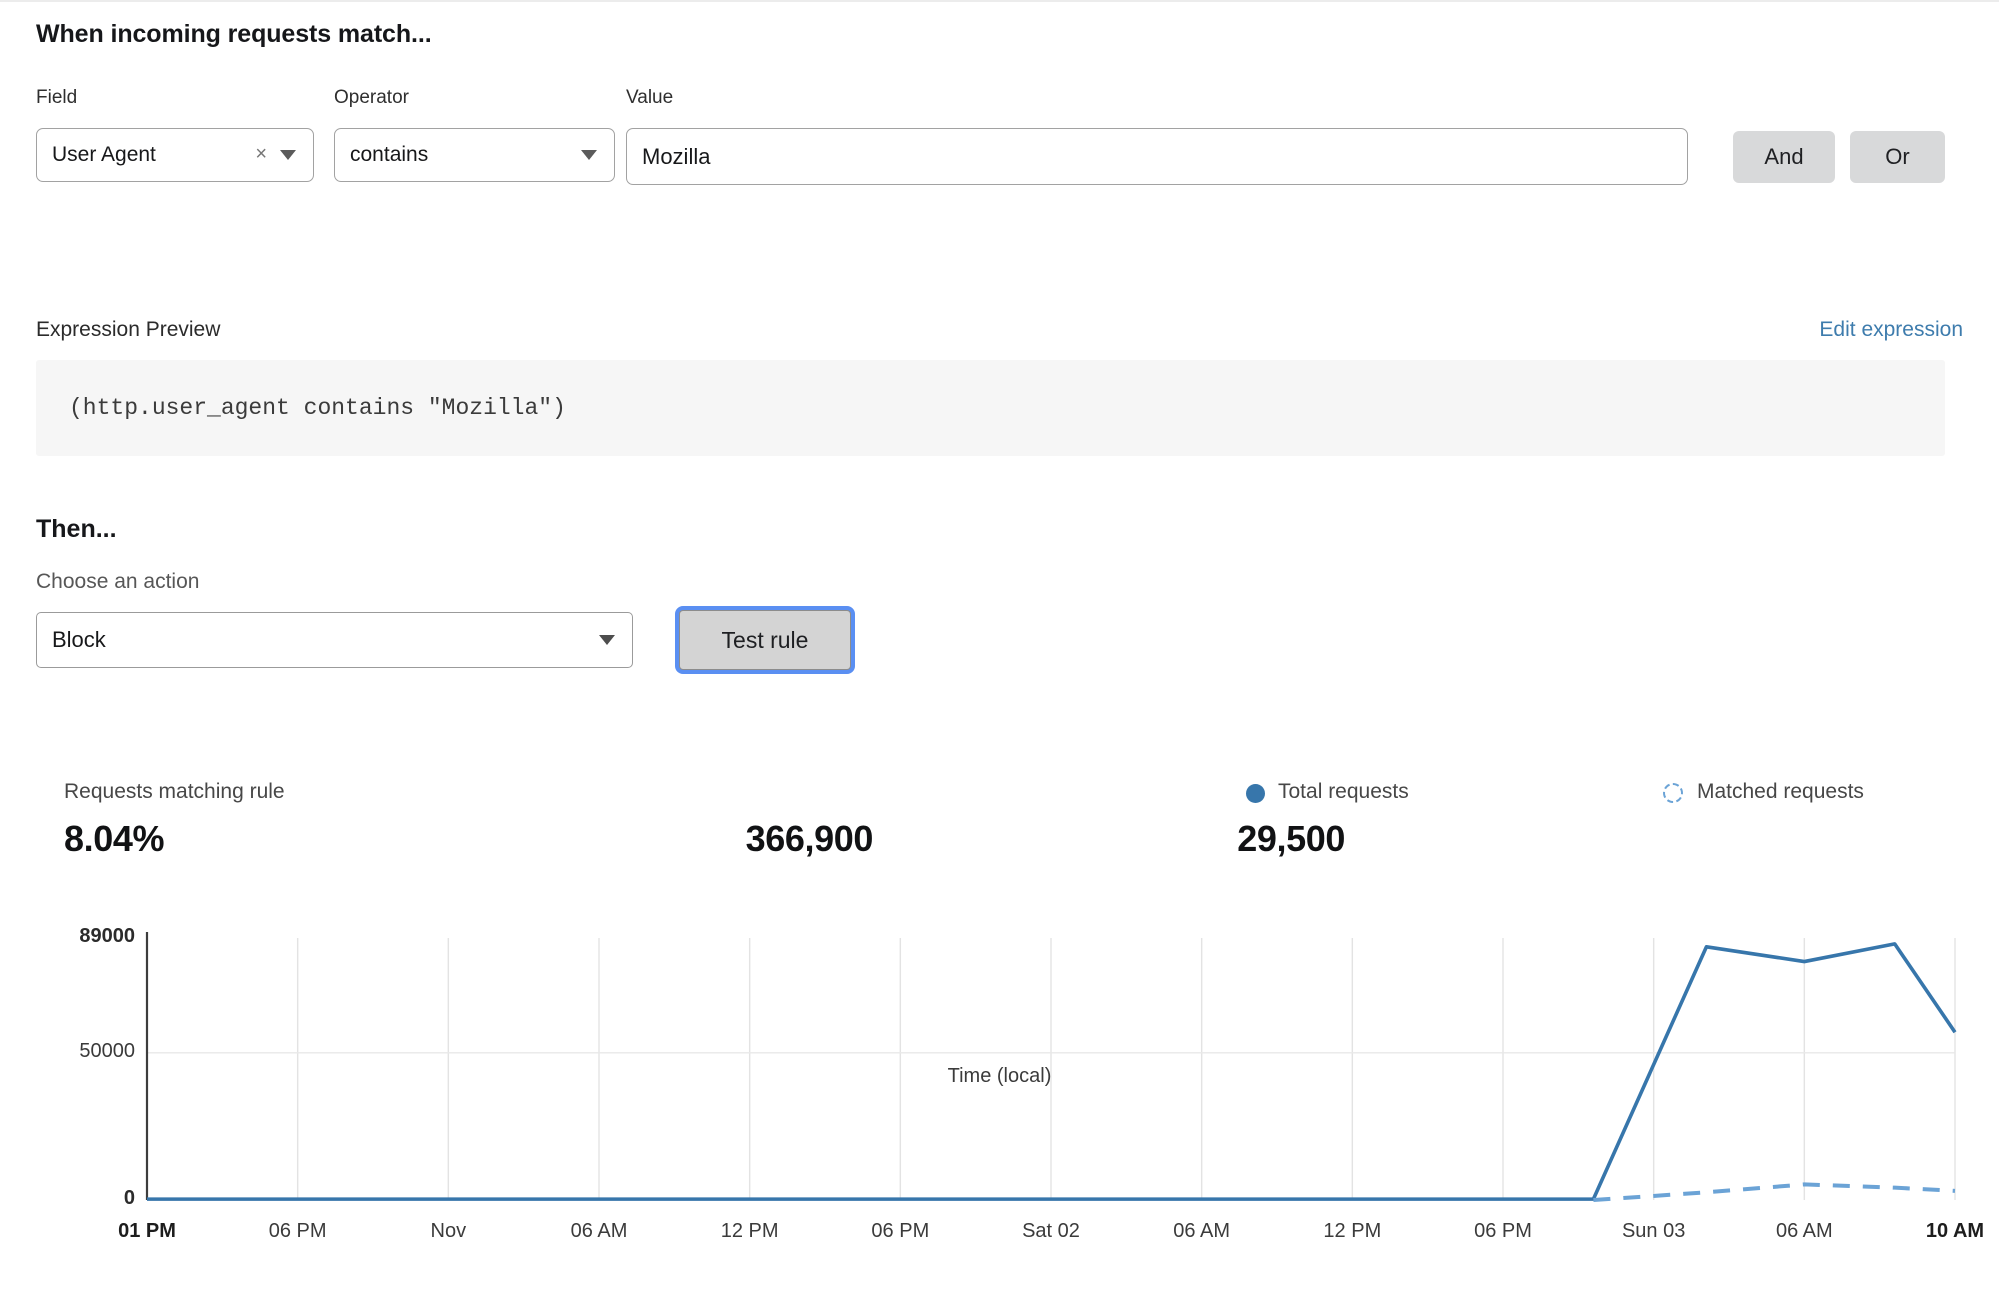  I want to click on x-tick-9: 06 PM, so click(1503, 1231).